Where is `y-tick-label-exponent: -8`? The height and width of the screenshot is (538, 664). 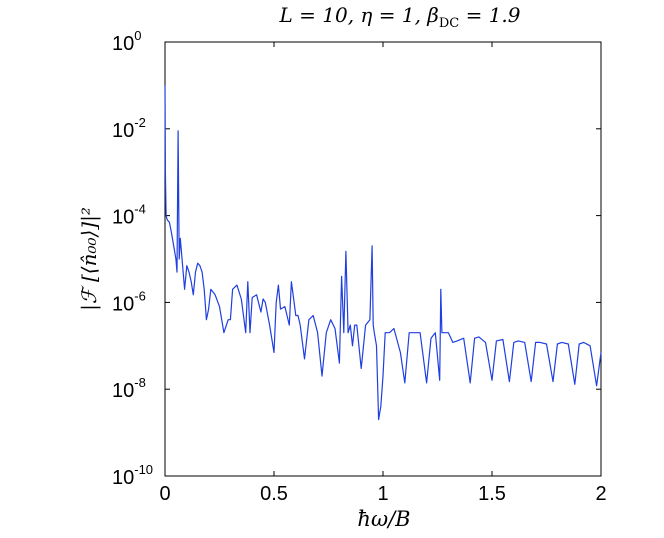
y-tick-label-exponent: -8 is located at coordinates (140, 382).